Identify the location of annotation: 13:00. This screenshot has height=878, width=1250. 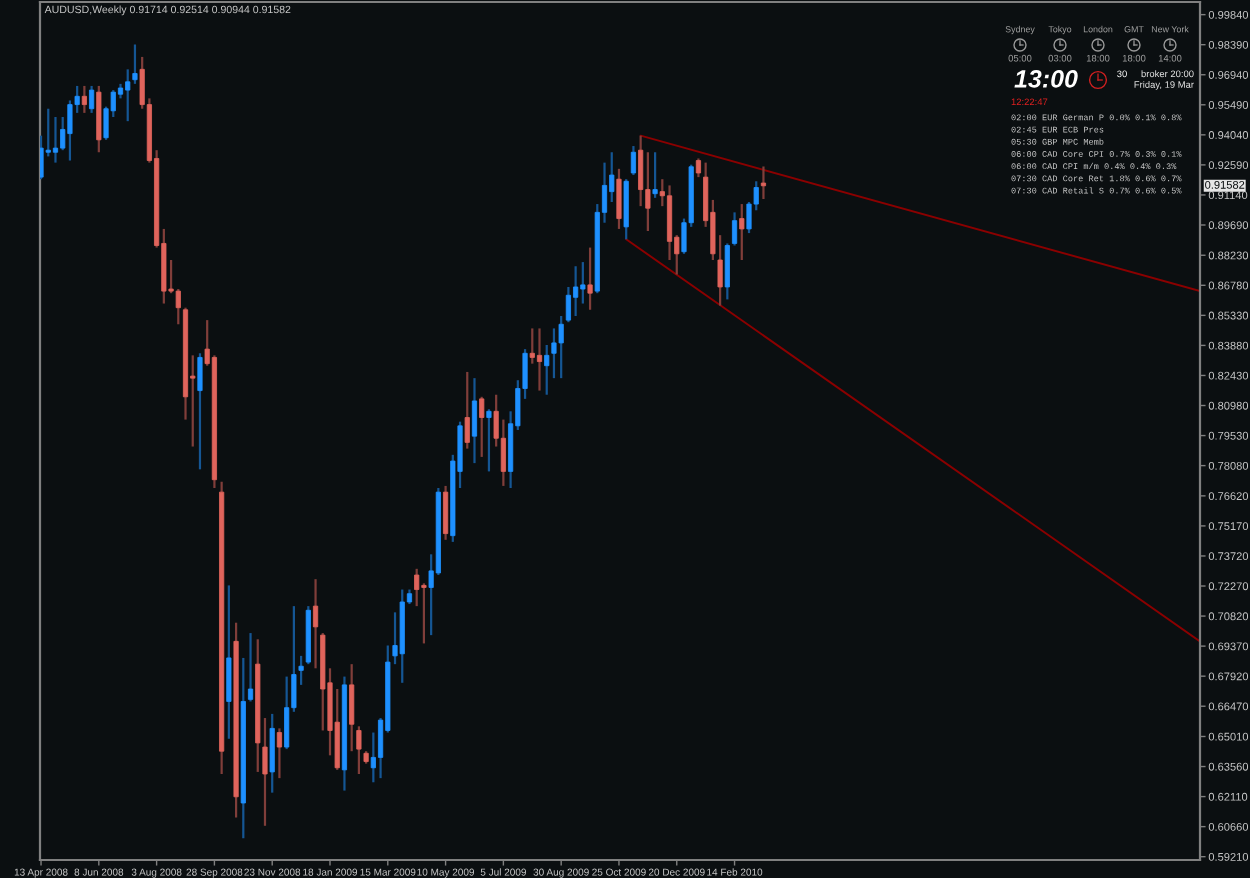
(1046, 79).